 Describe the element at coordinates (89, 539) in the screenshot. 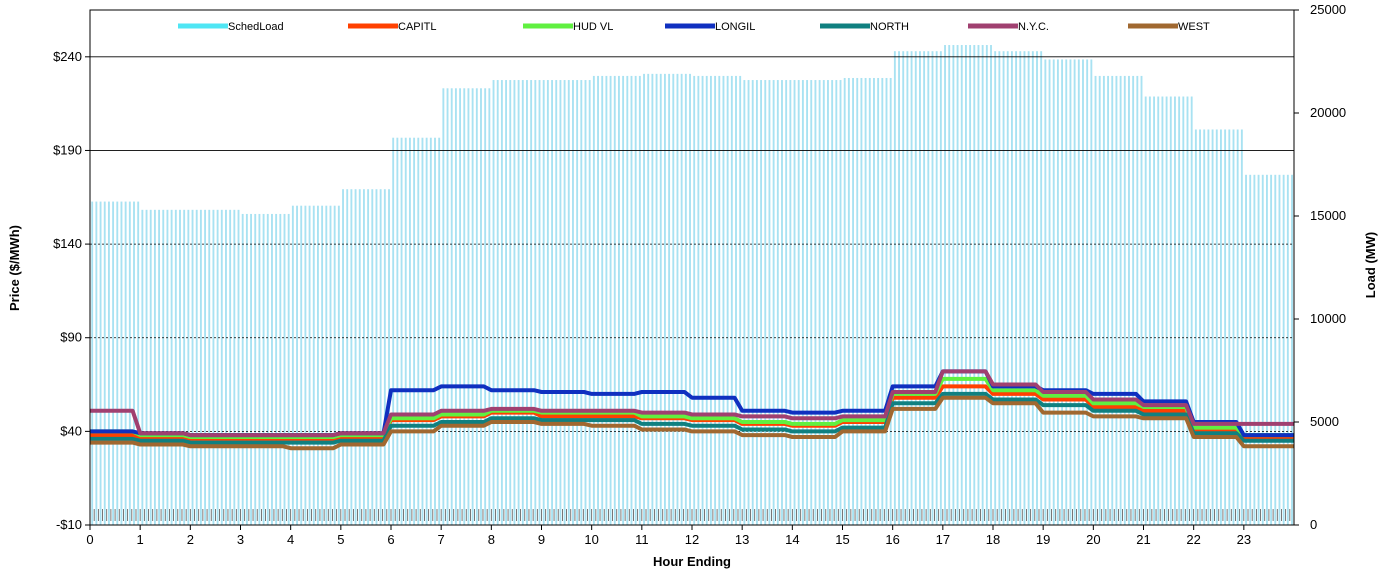

I see `x-tick-label: 0` at that location.